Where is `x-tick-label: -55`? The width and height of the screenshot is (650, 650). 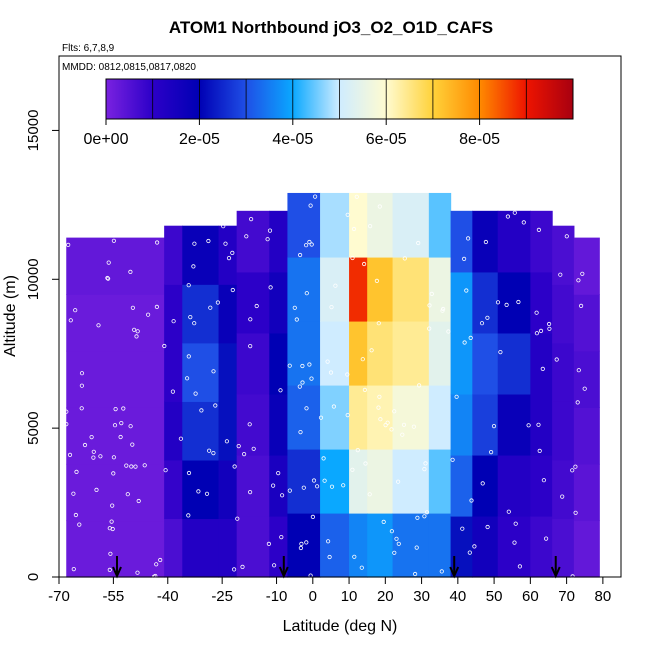 x-tick-label: -55 is located at coordinates (114, 596).